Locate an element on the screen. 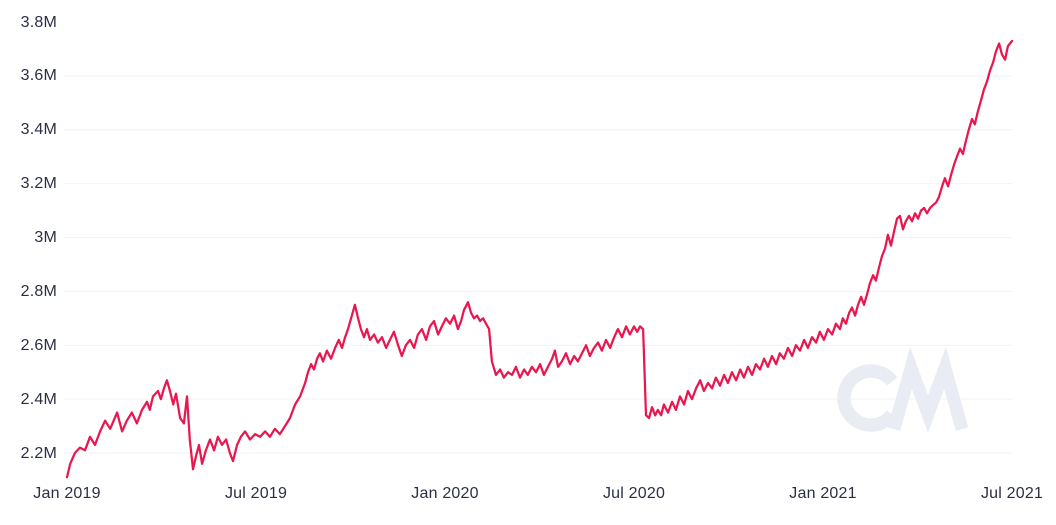 The width and height of the screenshot is (1056, 525). x-tick-label: Jan 2021 is located at coordinates (823, 493).